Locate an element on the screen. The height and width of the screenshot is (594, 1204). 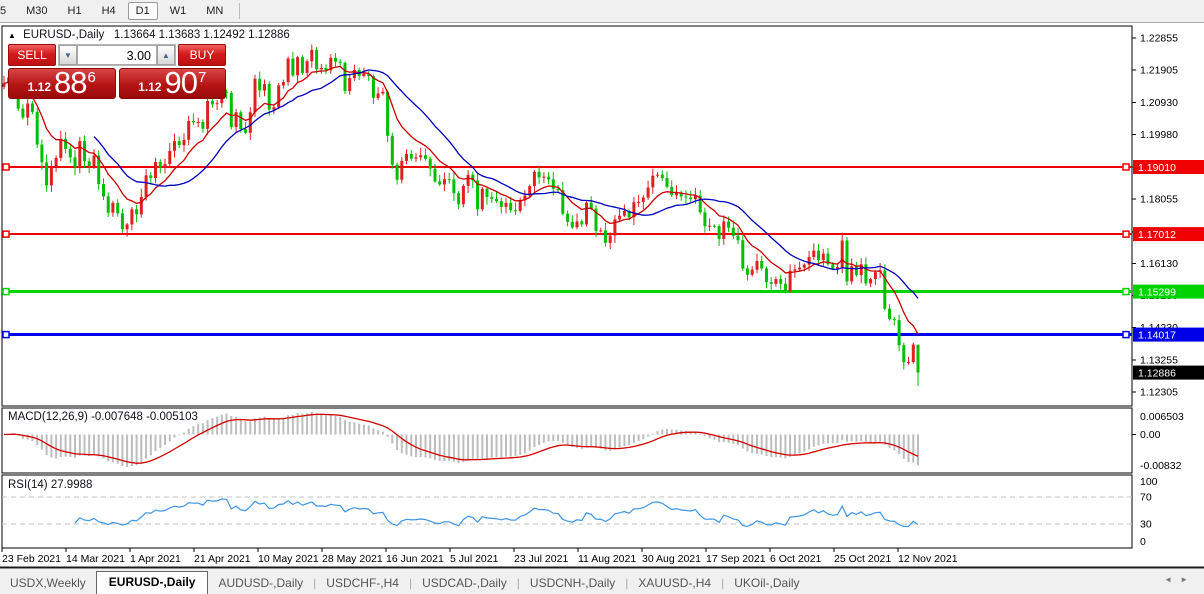
ask-quote-button: 1.12 90 7 is located at coordinates (172, 82).